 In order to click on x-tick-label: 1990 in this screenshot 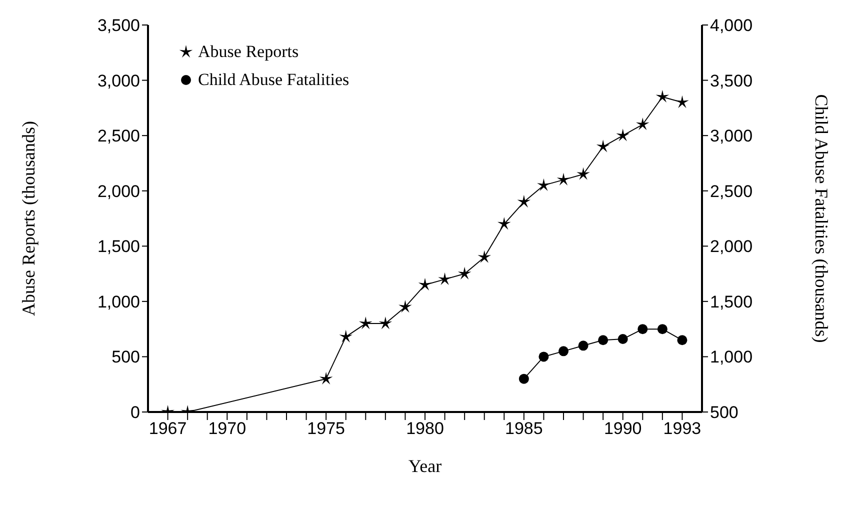, I will do `click(623, 428)`.